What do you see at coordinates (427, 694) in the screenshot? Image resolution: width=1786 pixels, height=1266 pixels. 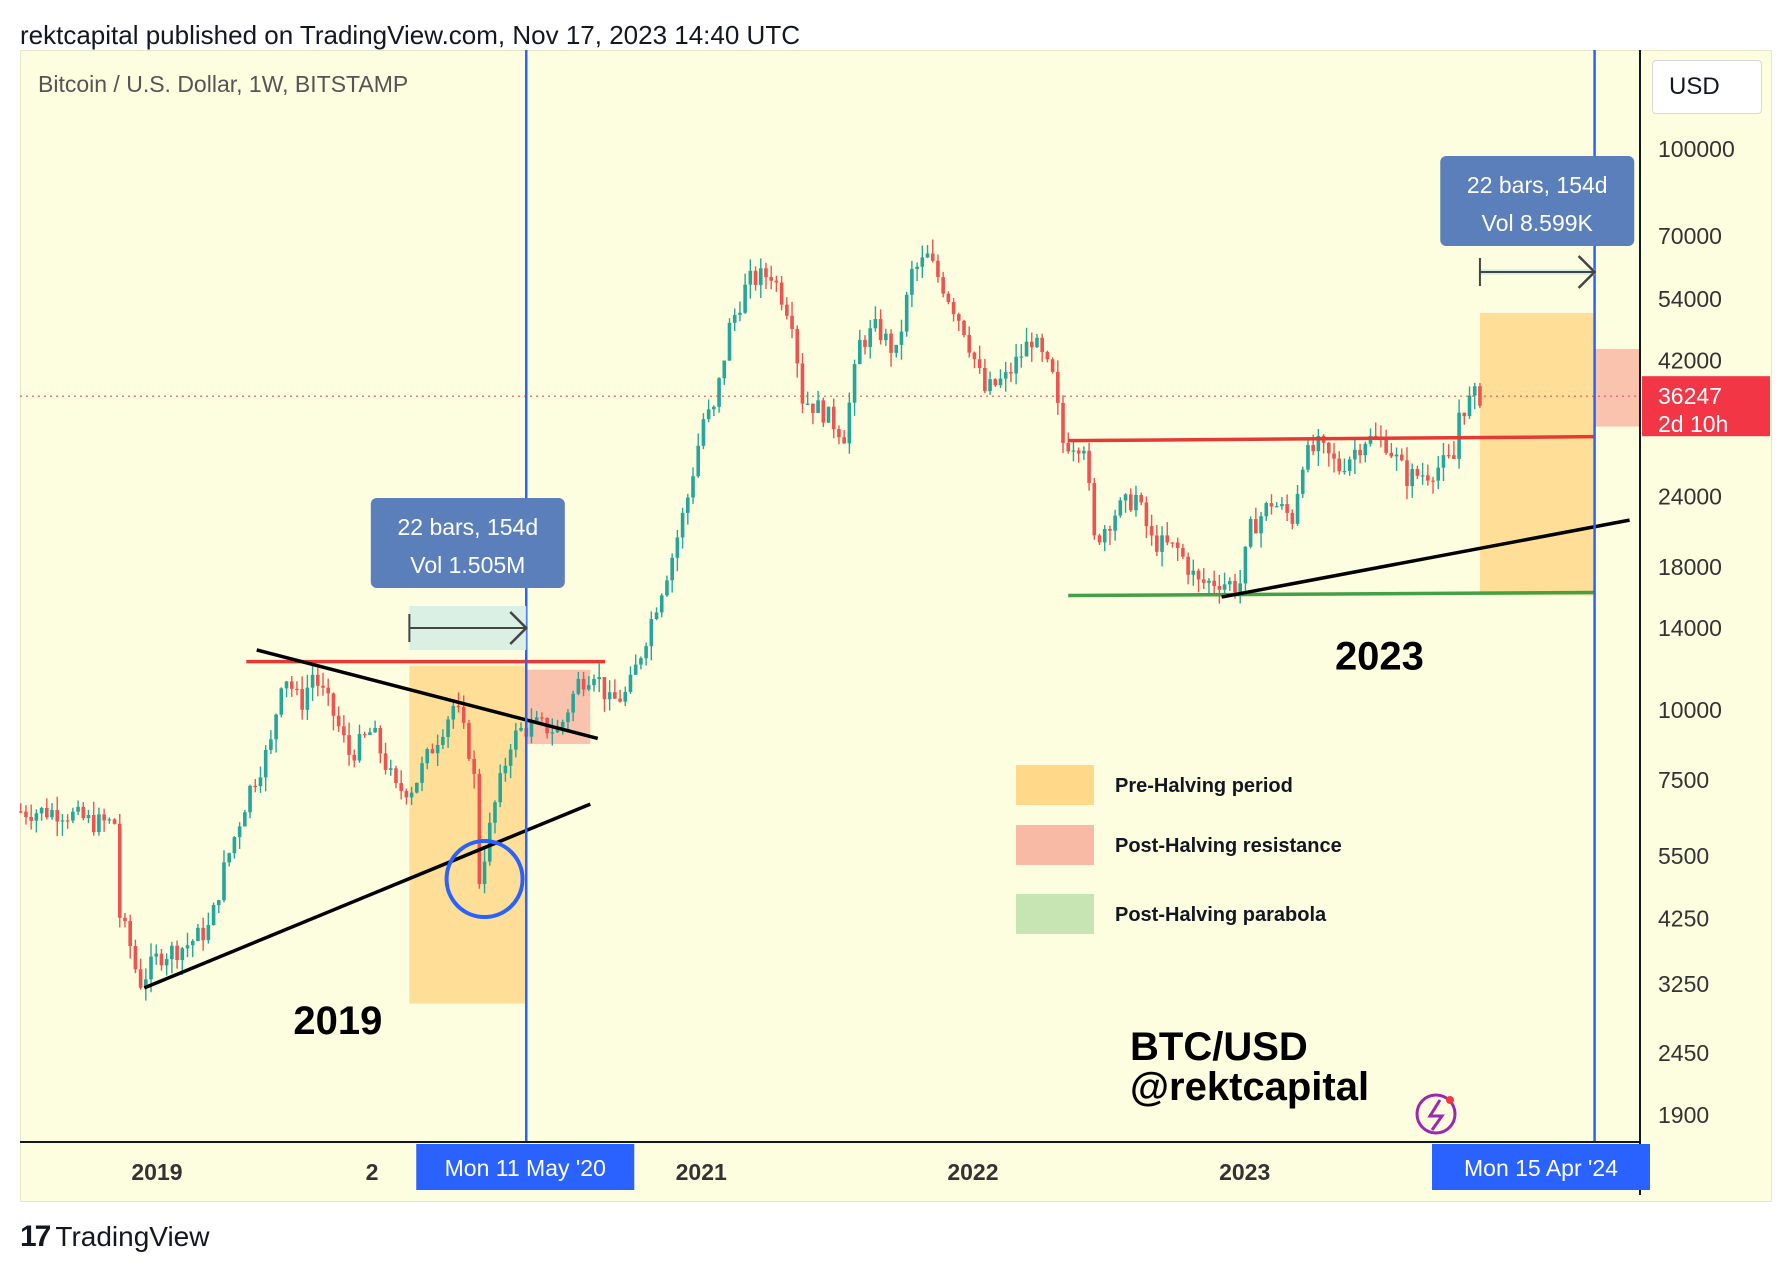 I see `trend-line` at bounding box center [427, 694].